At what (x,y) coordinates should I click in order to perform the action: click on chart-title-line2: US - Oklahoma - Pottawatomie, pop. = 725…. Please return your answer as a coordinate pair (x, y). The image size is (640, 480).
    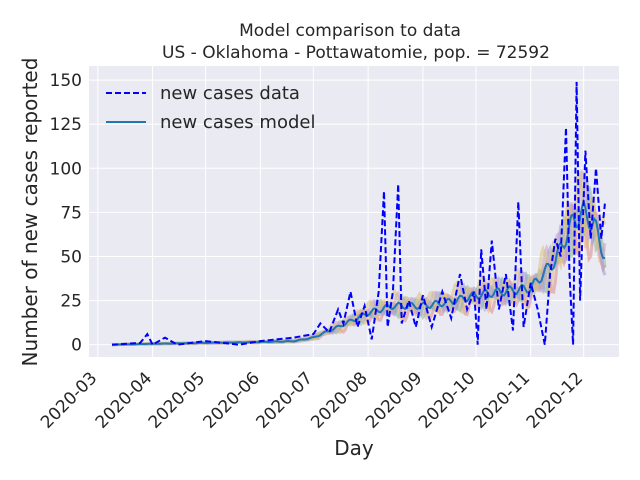
    Looking at the image, I should click on (356, 53).